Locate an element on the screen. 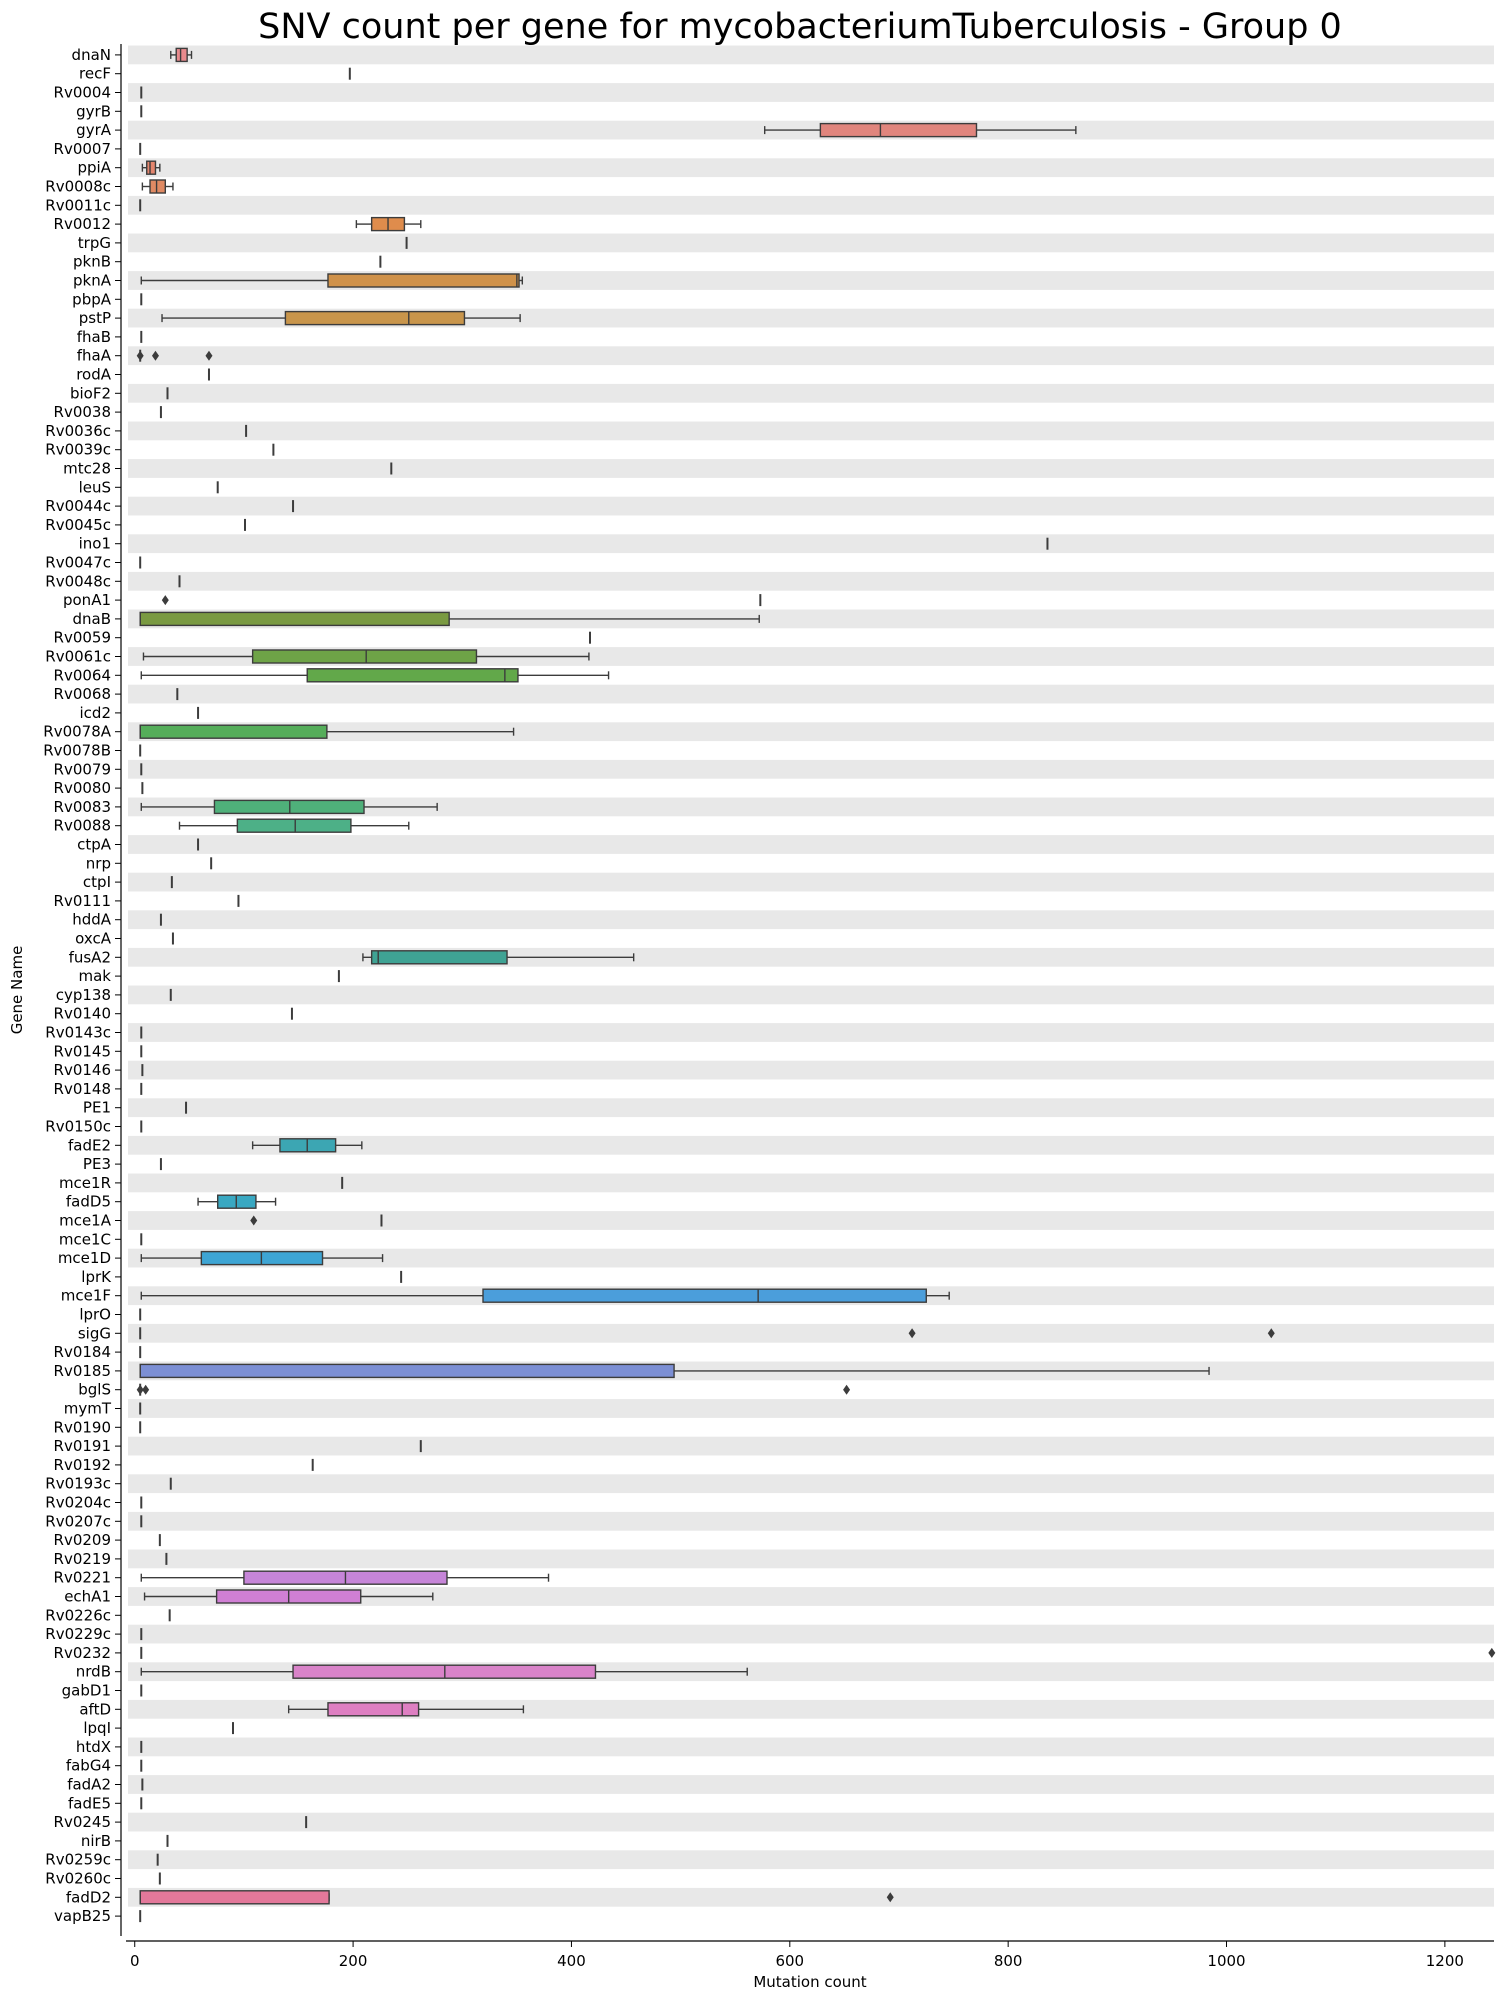 The height and width of the screenshot is (1996, 1504). box-Rv0064 is located at coordinates (375, 675).